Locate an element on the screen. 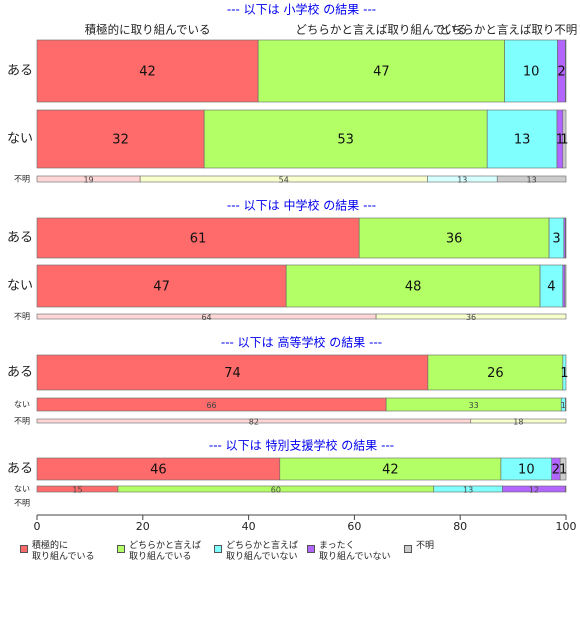  value-label: 48 is located at coordinates (413, 287).